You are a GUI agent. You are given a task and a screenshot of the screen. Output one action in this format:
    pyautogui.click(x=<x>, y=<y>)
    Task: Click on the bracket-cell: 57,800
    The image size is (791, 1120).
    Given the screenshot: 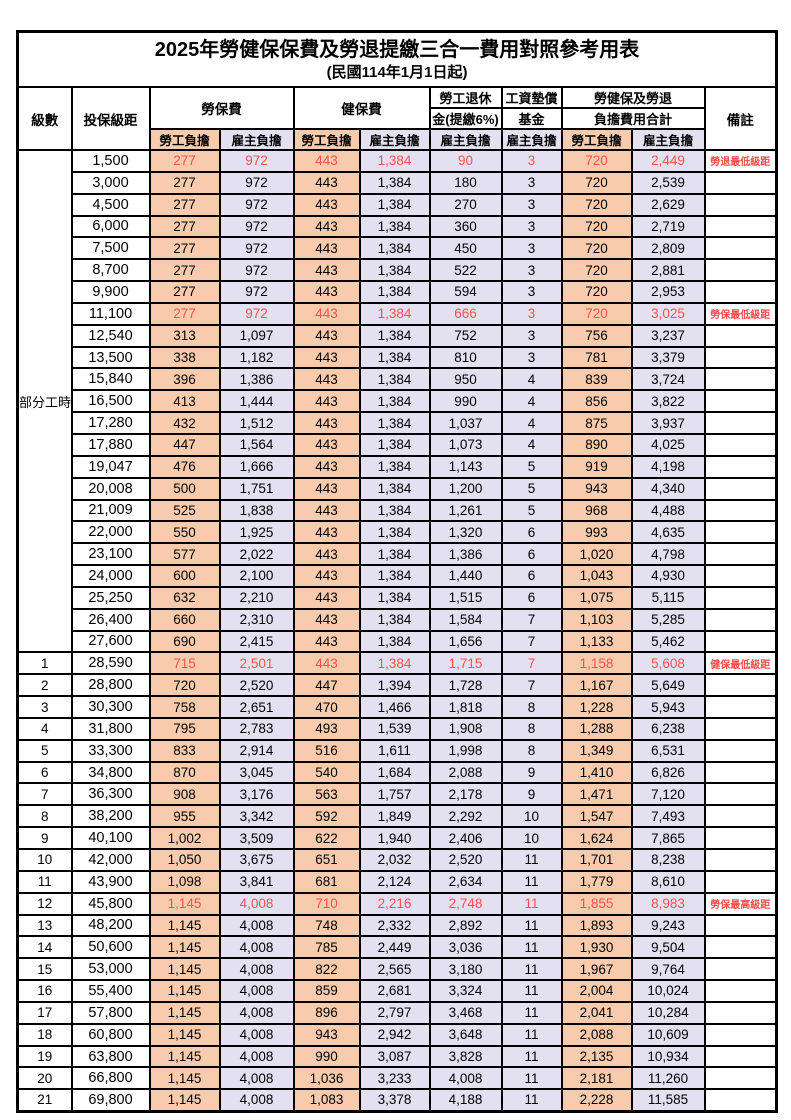 What is the action you would take?
    pyautogui.click(x=110, y=1012)
    